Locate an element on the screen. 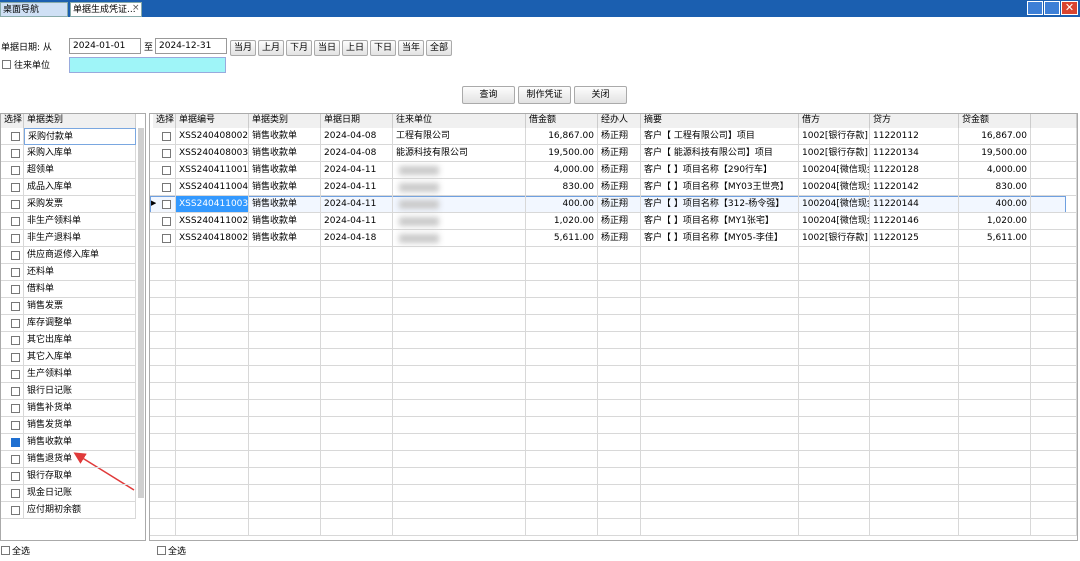 The height and width of the screenshot is (561, 1080). category-label: 销售补货单 is located at coordinates (80, 408).